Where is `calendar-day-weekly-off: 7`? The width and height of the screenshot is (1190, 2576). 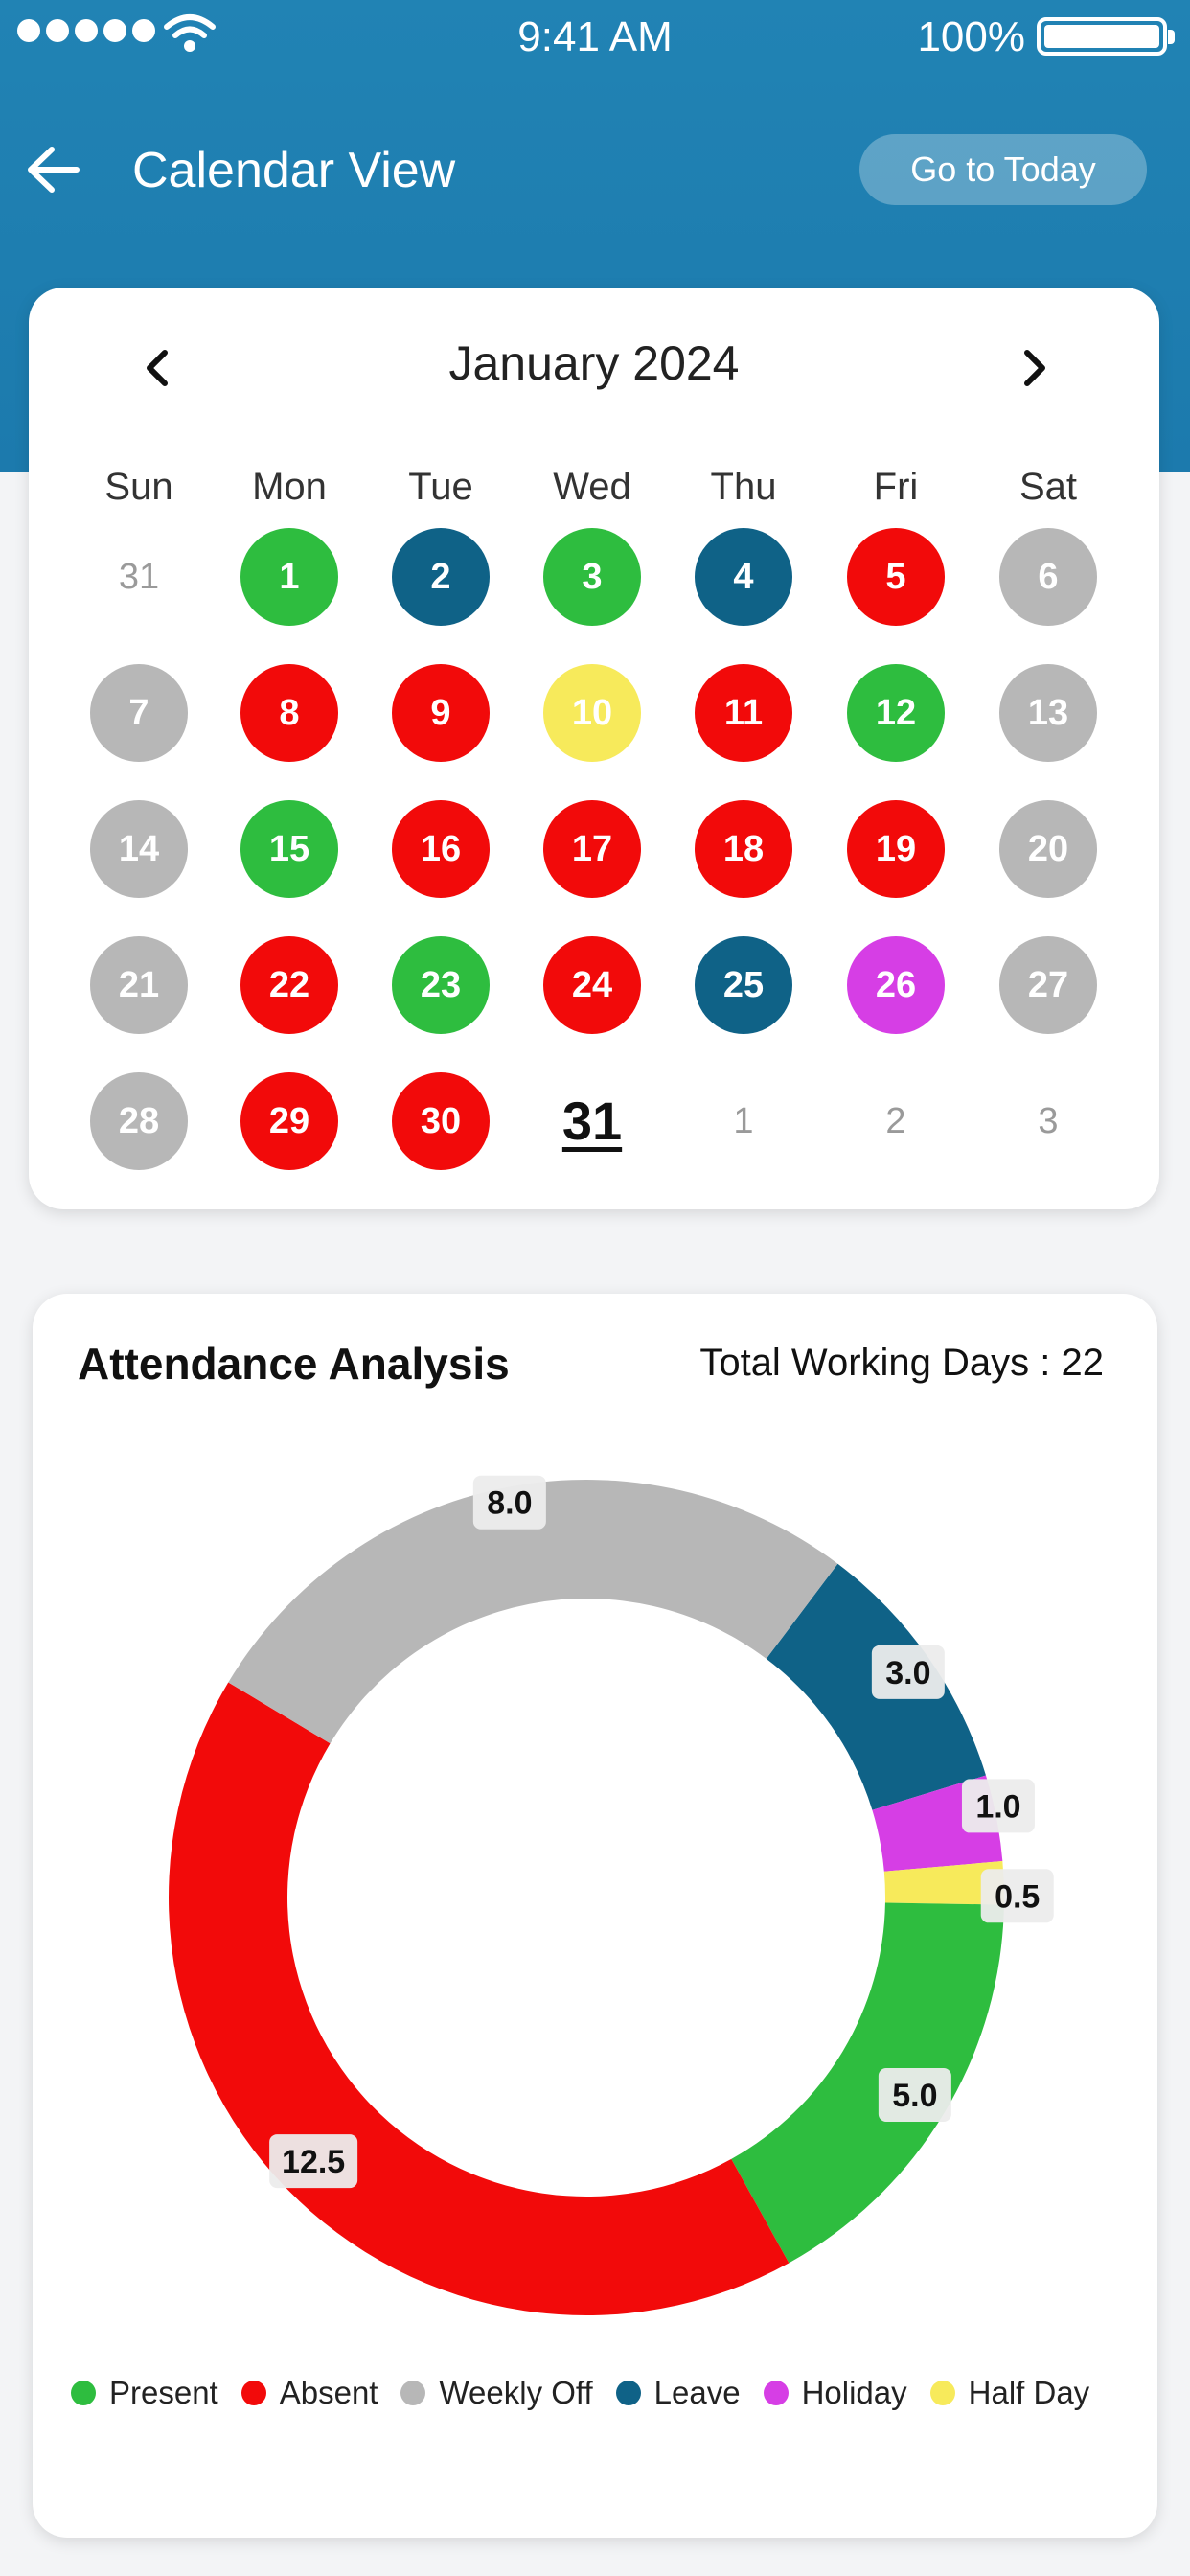 calendar-day-weekly-off: 7 is located at coordinates (139, 713).